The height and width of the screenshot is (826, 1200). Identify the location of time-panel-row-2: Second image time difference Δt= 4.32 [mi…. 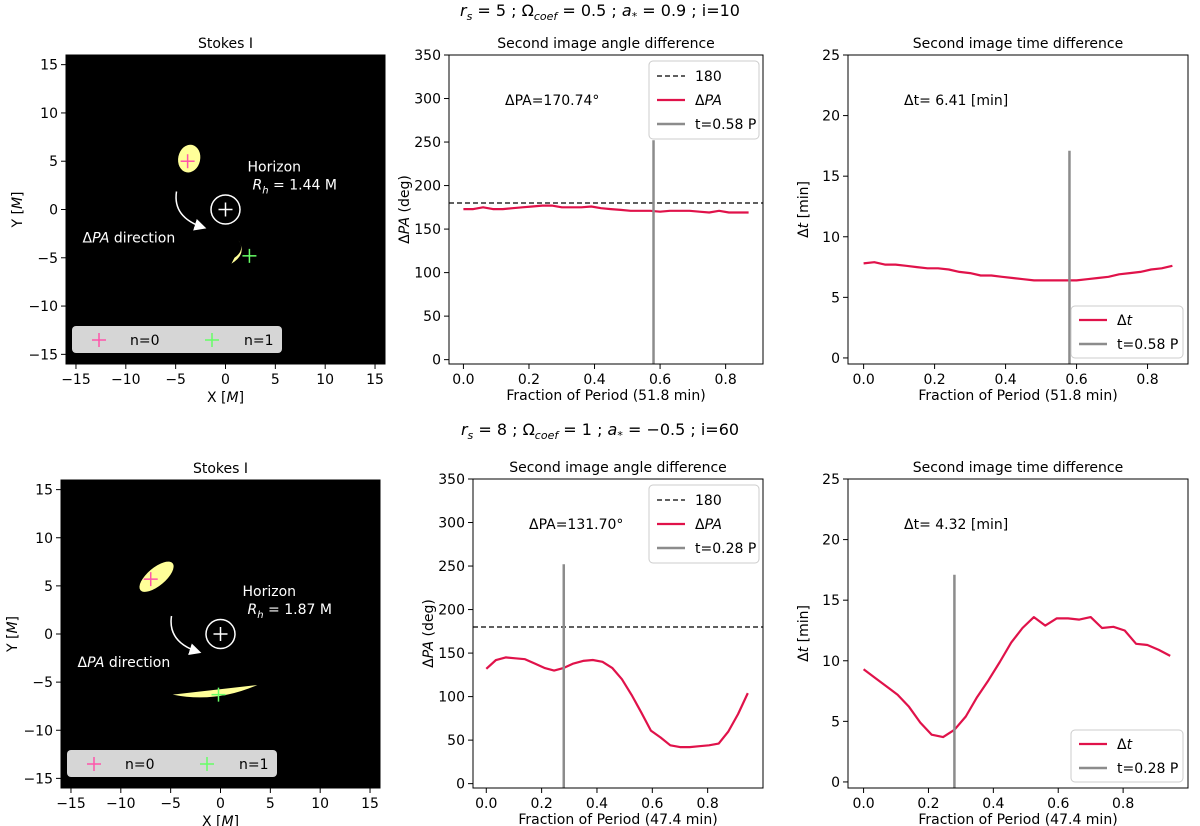
(992, 643).